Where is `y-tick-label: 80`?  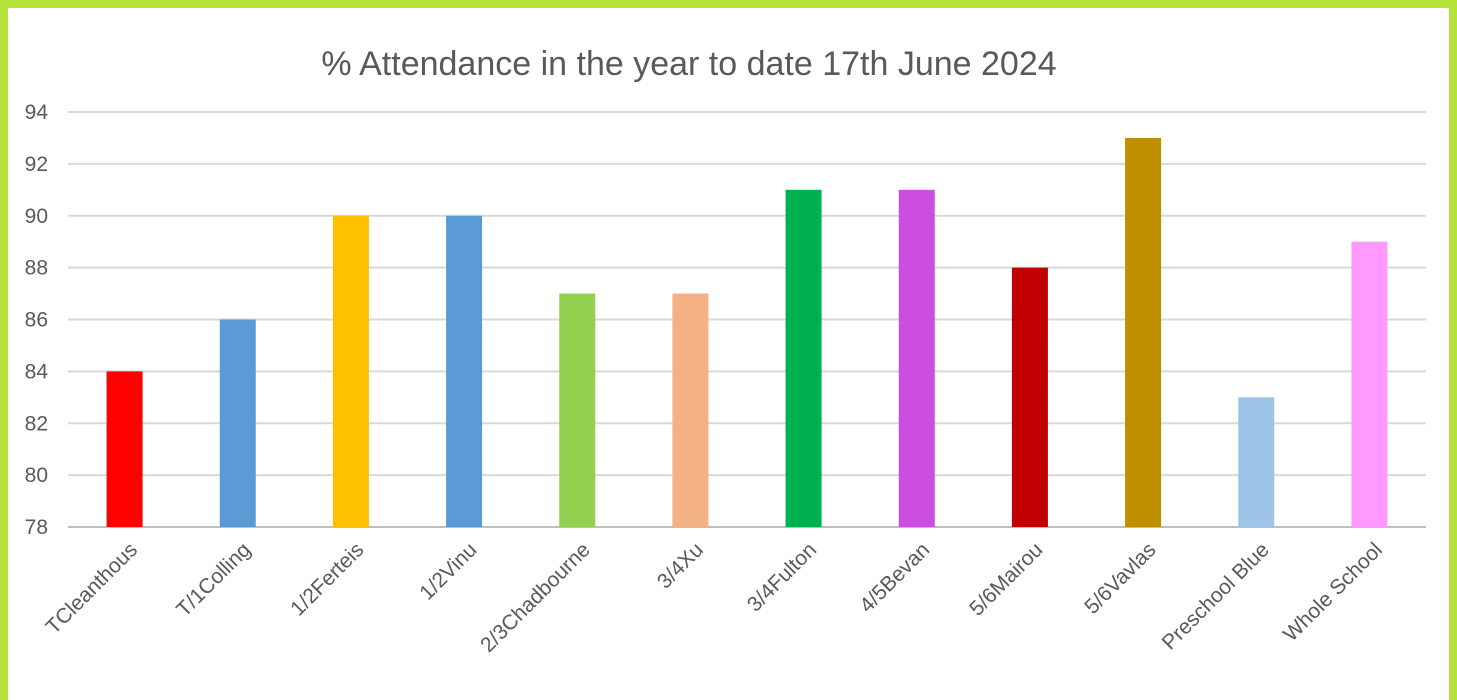 y-tick-label: 80 is located at coordinates (36, 475).